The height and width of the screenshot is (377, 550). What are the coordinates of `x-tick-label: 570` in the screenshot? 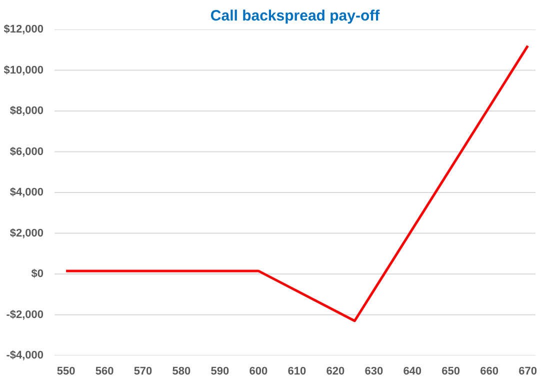 It's located at (143, 371).